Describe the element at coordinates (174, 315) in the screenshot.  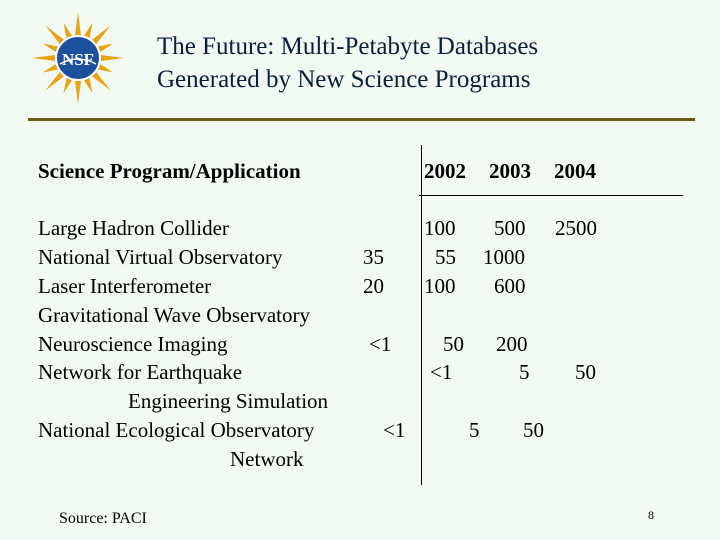
I see `row-name: Gravitational Wave Observatory` at that location.